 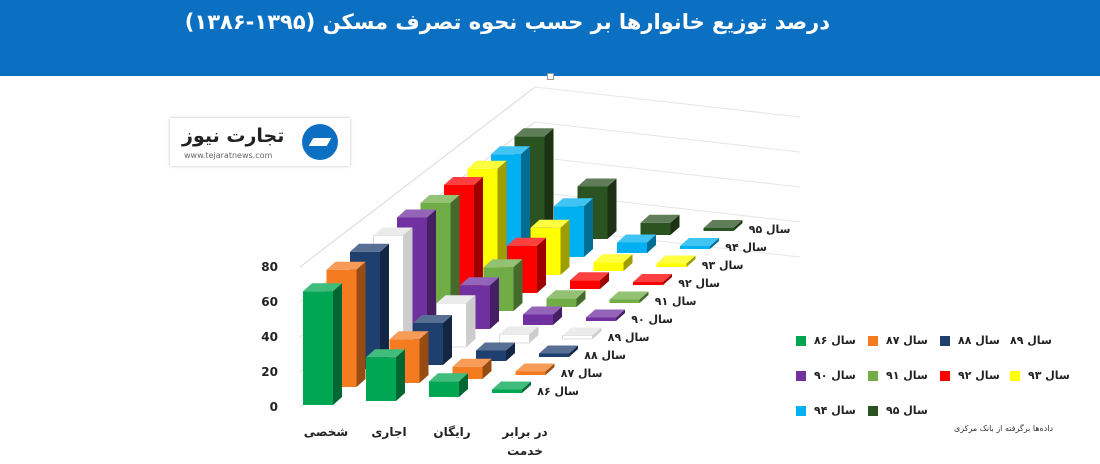 What do you see at coordinates (228, 155) in the screenshot?
I see `logo-url: www.tejaratnews.com` at bounding box center [228, 155].